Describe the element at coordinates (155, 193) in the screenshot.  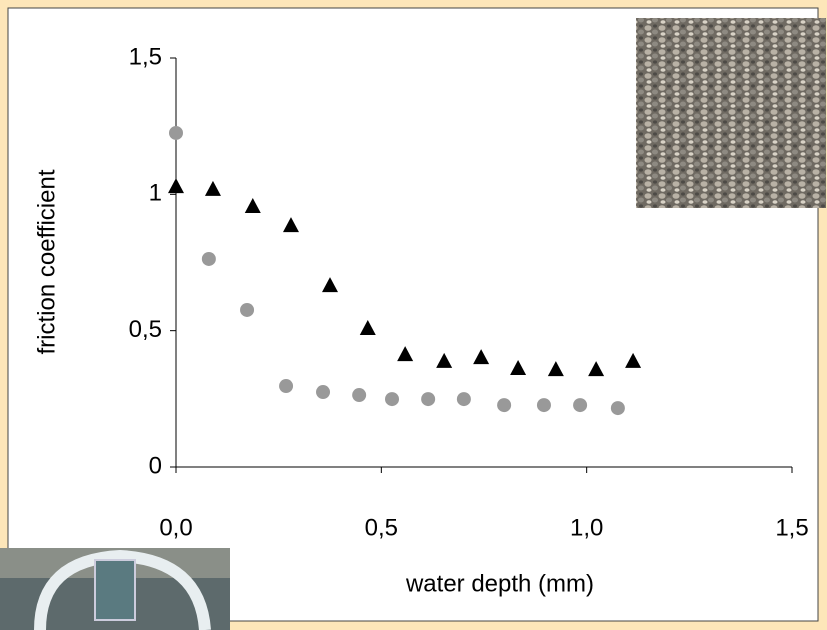
I see `y-tick-label: 1` at that location.